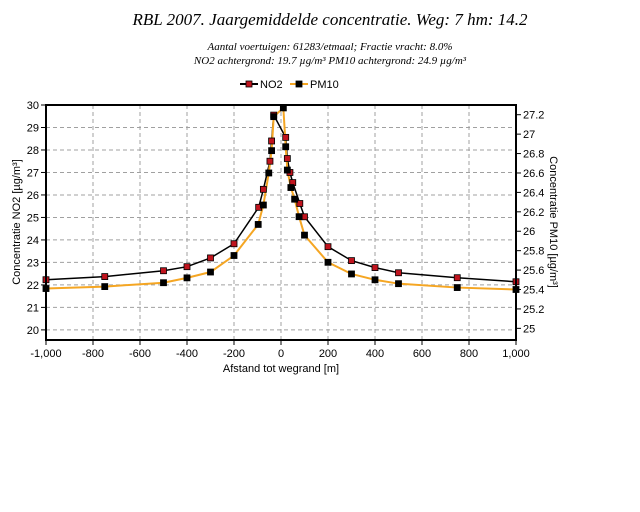  Describe the element at coordinates (328, 354) in the screenshot. I see `x-tick-label: 200` at that location.